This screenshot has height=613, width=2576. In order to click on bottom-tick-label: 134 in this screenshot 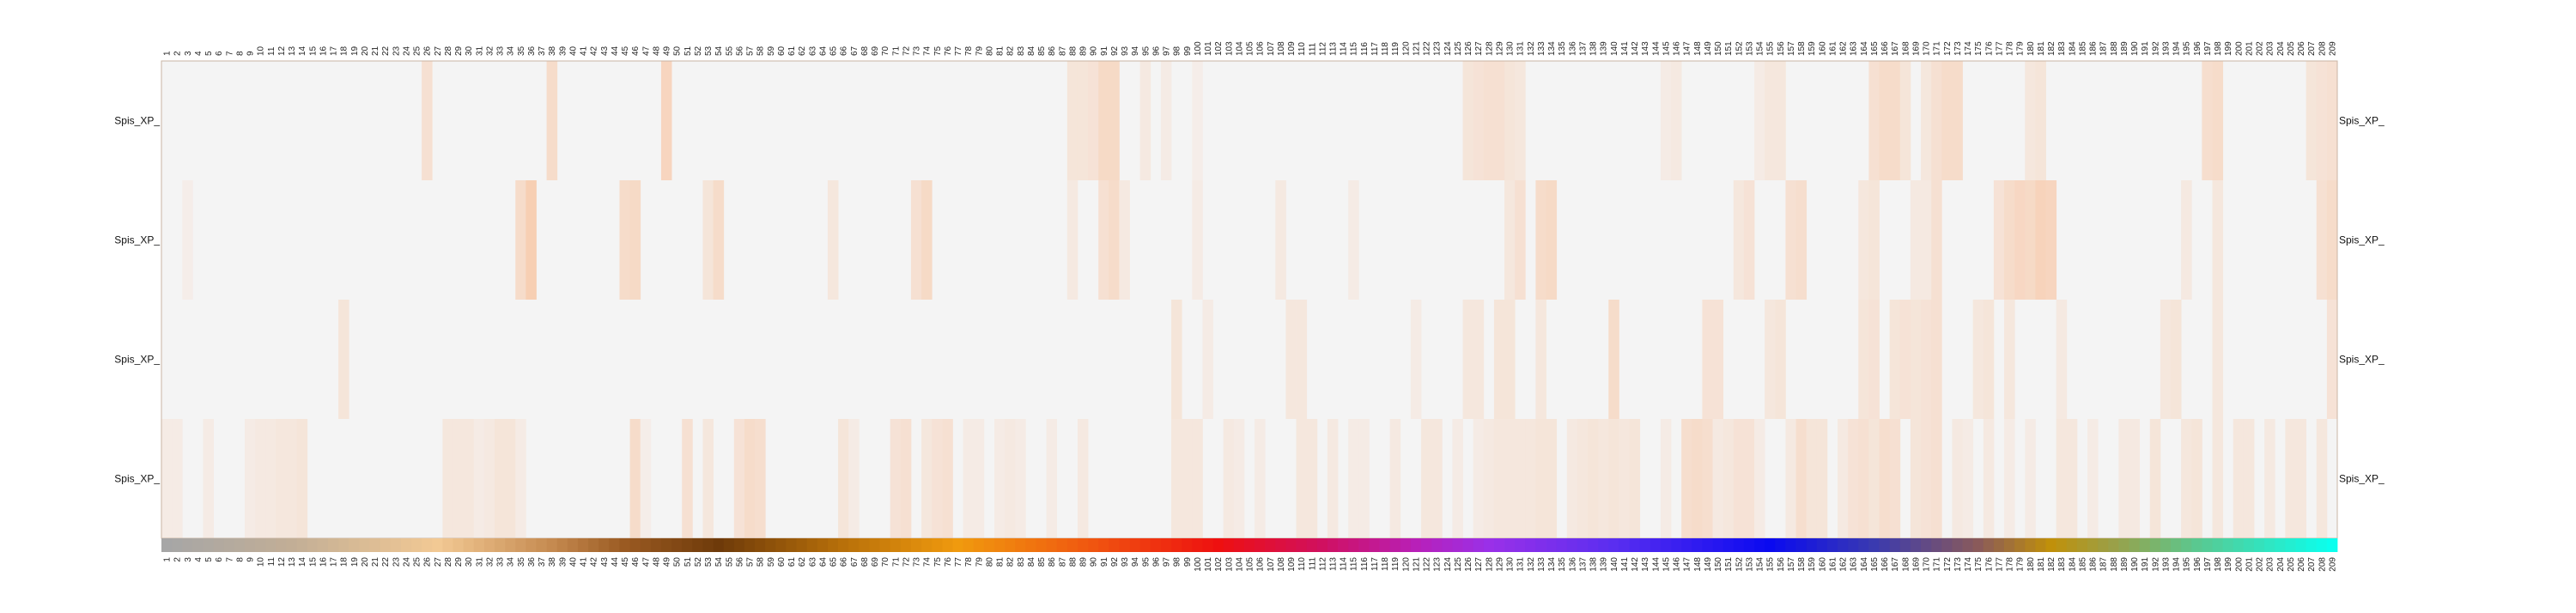, I will do `click(1552, 564)`.